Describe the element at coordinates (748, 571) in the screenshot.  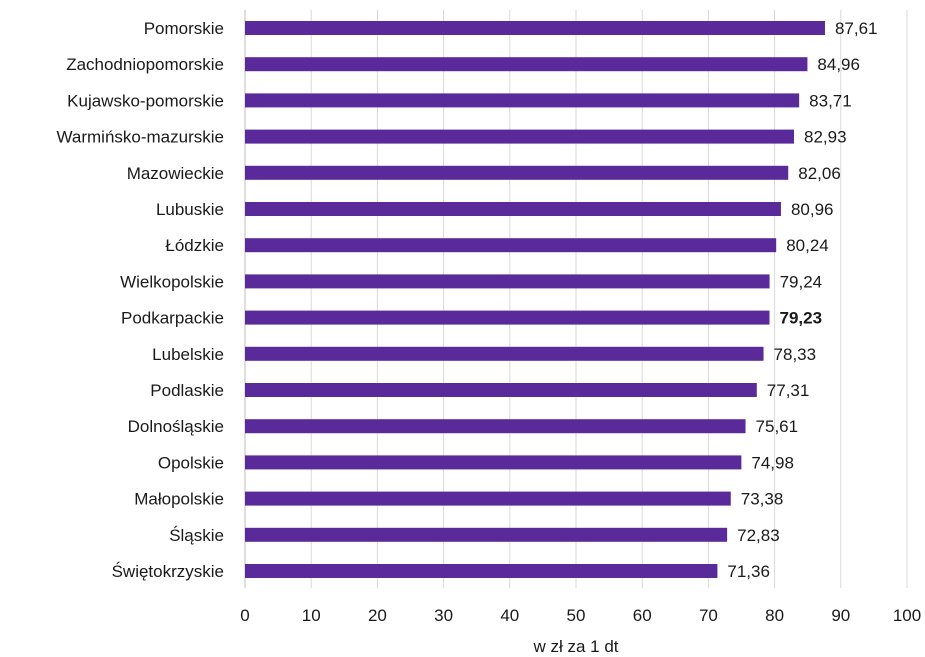
I see `data-label: 71,36` at that location.